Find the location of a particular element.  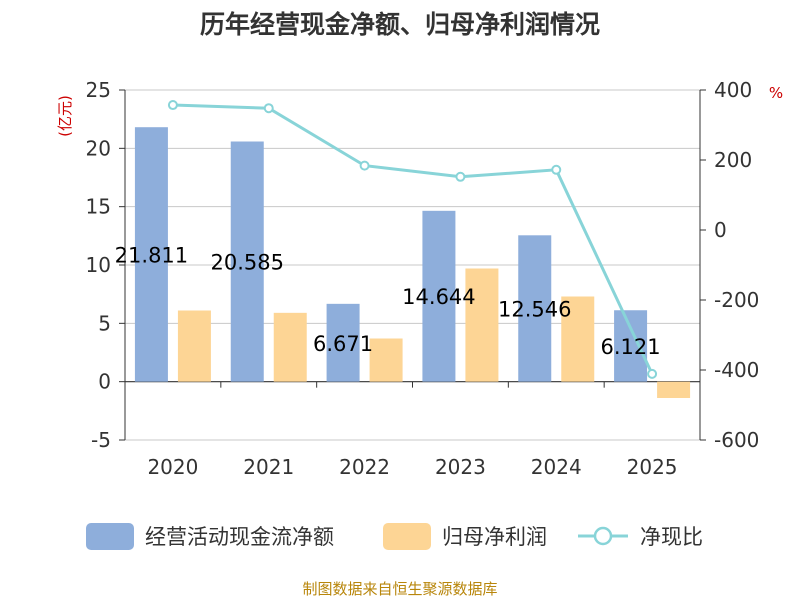

bar-value-label: 14.644 is located at coordinates (438, 297).